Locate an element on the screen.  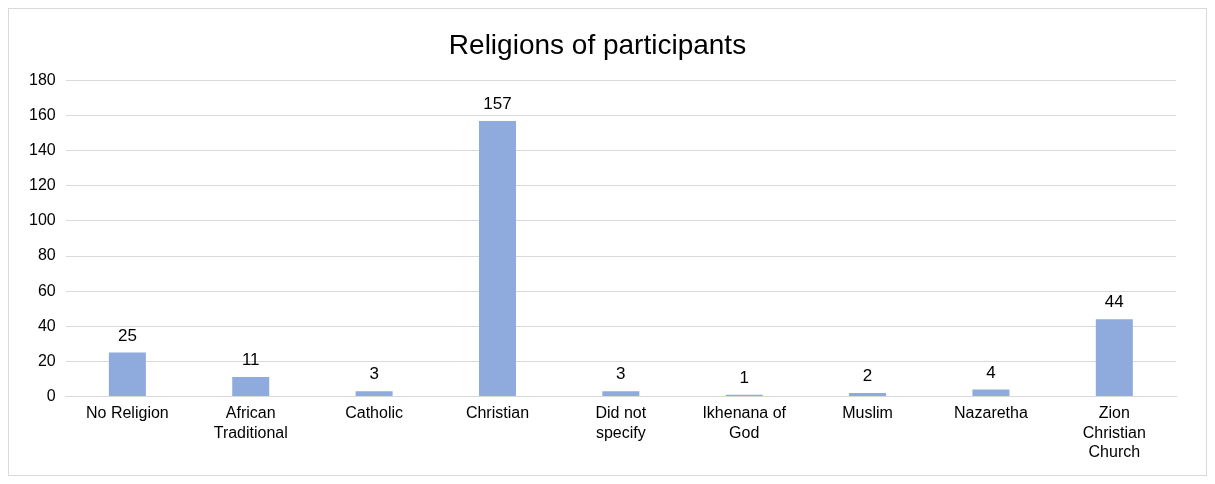
data-label: 157 is located at coordinates (497, 104).